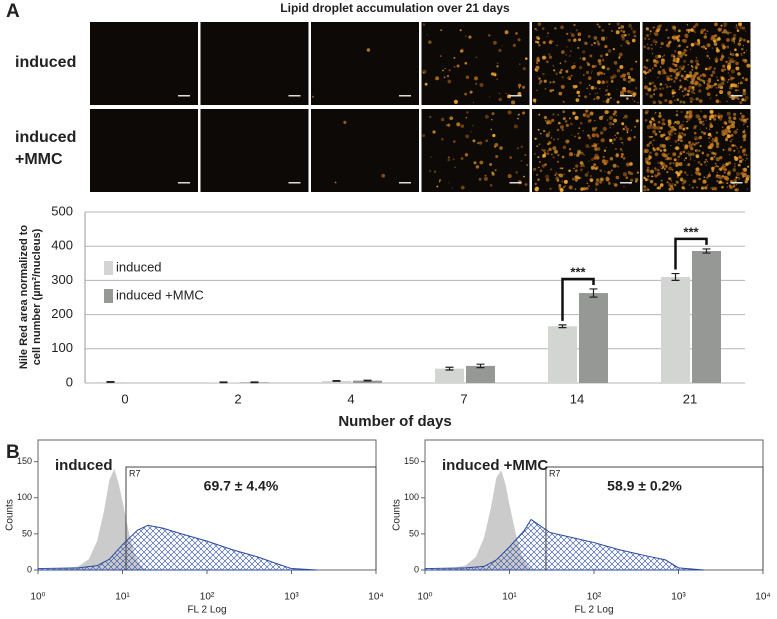 Image resolution: width=777 pixels, height=619 pixels. What do you see at coordinates (495, 465) in the screenshot?
I see `panel-title: induced +MMC` at bounding box center [495, 465].